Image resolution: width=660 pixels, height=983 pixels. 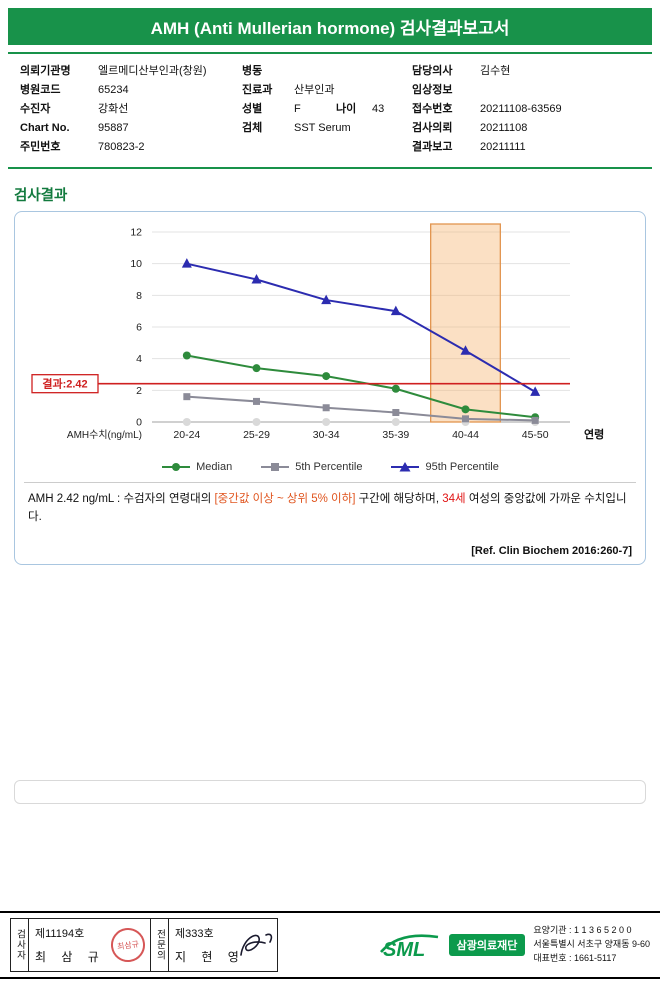 I want to click on info-row: 검사의뢰 20211108, so click(x=526, y=128).